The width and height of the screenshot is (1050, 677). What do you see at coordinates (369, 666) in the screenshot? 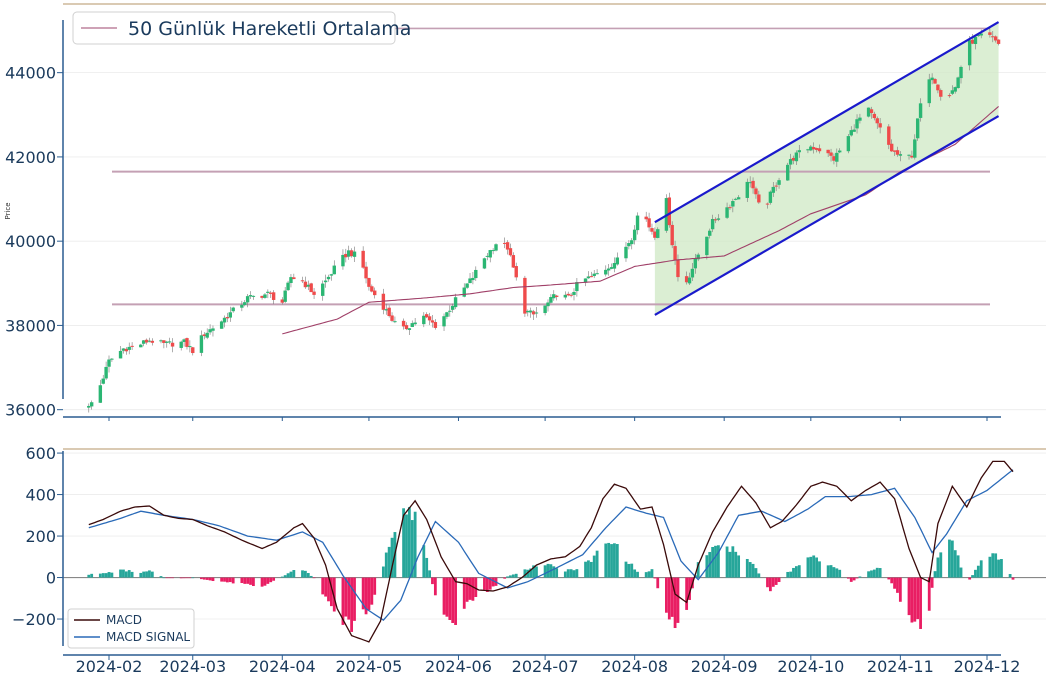
I see `x-tick-label: 2024-05` at bounding box center [369, 666].